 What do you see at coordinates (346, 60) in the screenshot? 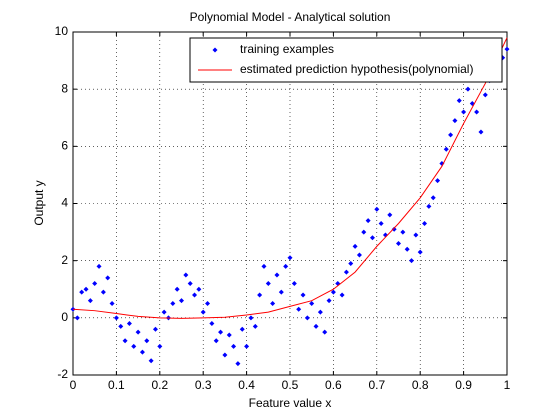
I see `legend-box` at bounding box center [346, 60].